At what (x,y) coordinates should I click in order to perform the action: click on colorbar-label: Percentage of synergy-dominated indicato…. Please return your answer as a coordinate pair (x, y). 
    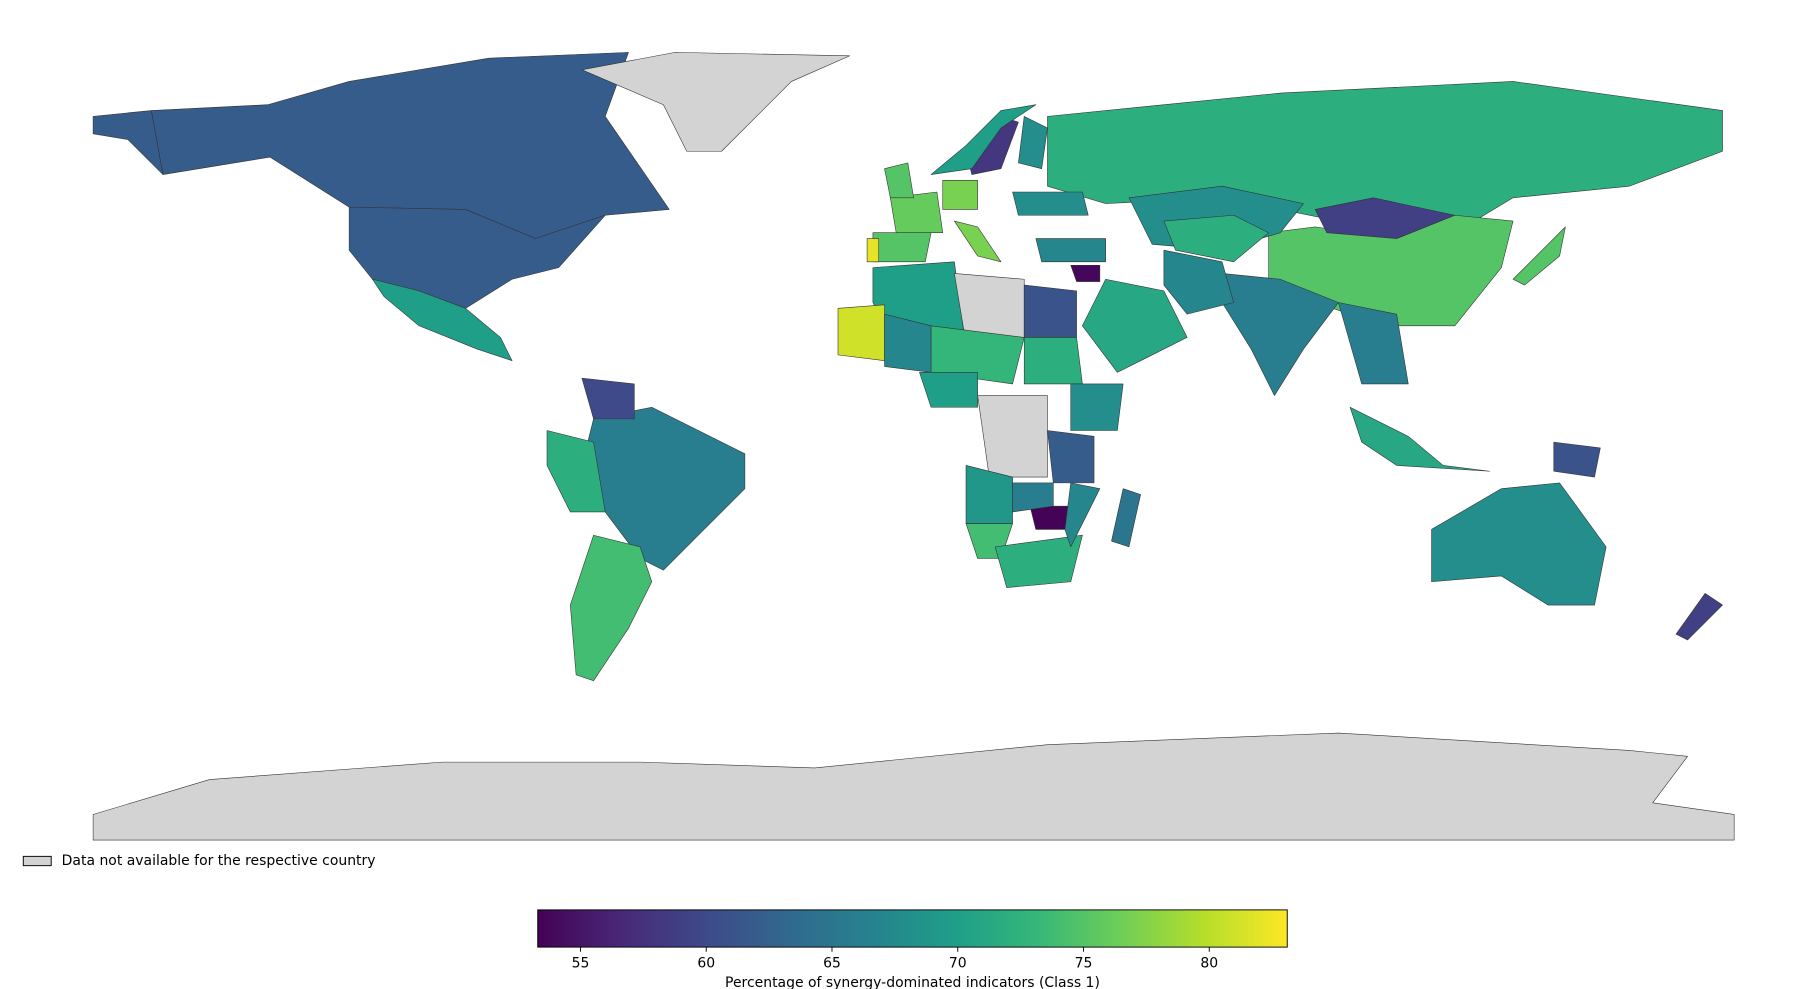
    Looking at the image, I should click on (912, 982).